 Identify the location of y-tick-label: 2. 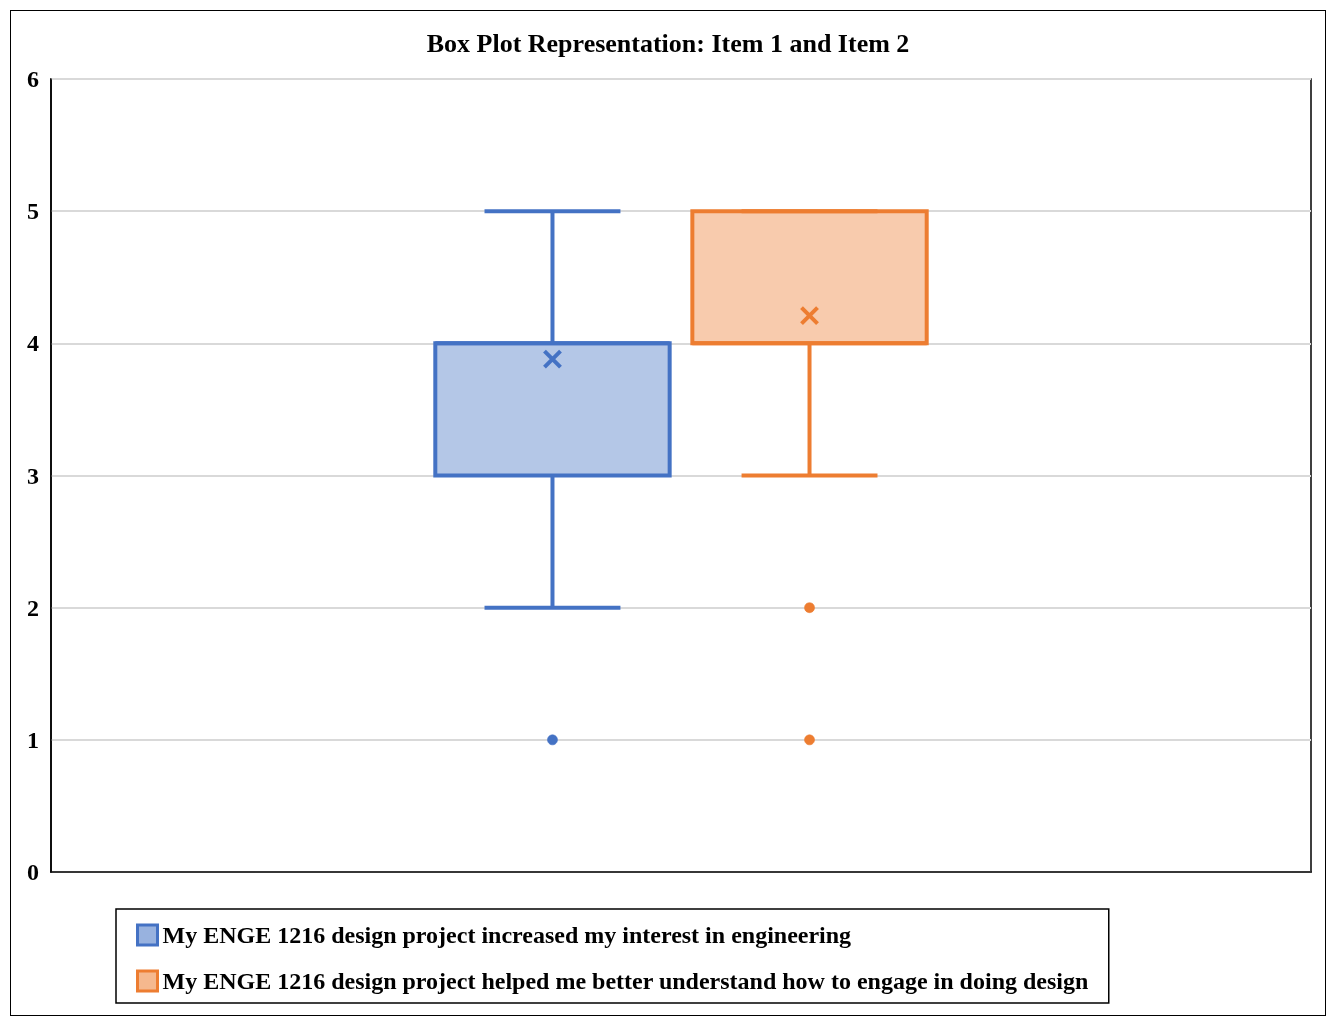
(33, 607).